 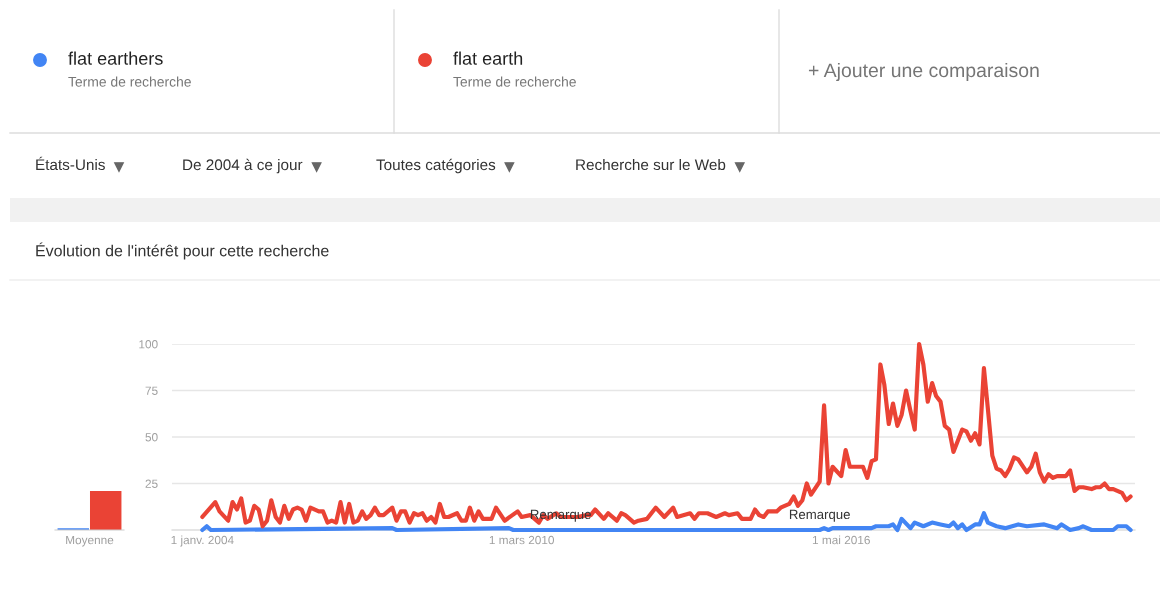 I want to click on legend-label: flat earthers, so click(x=115, y=58).